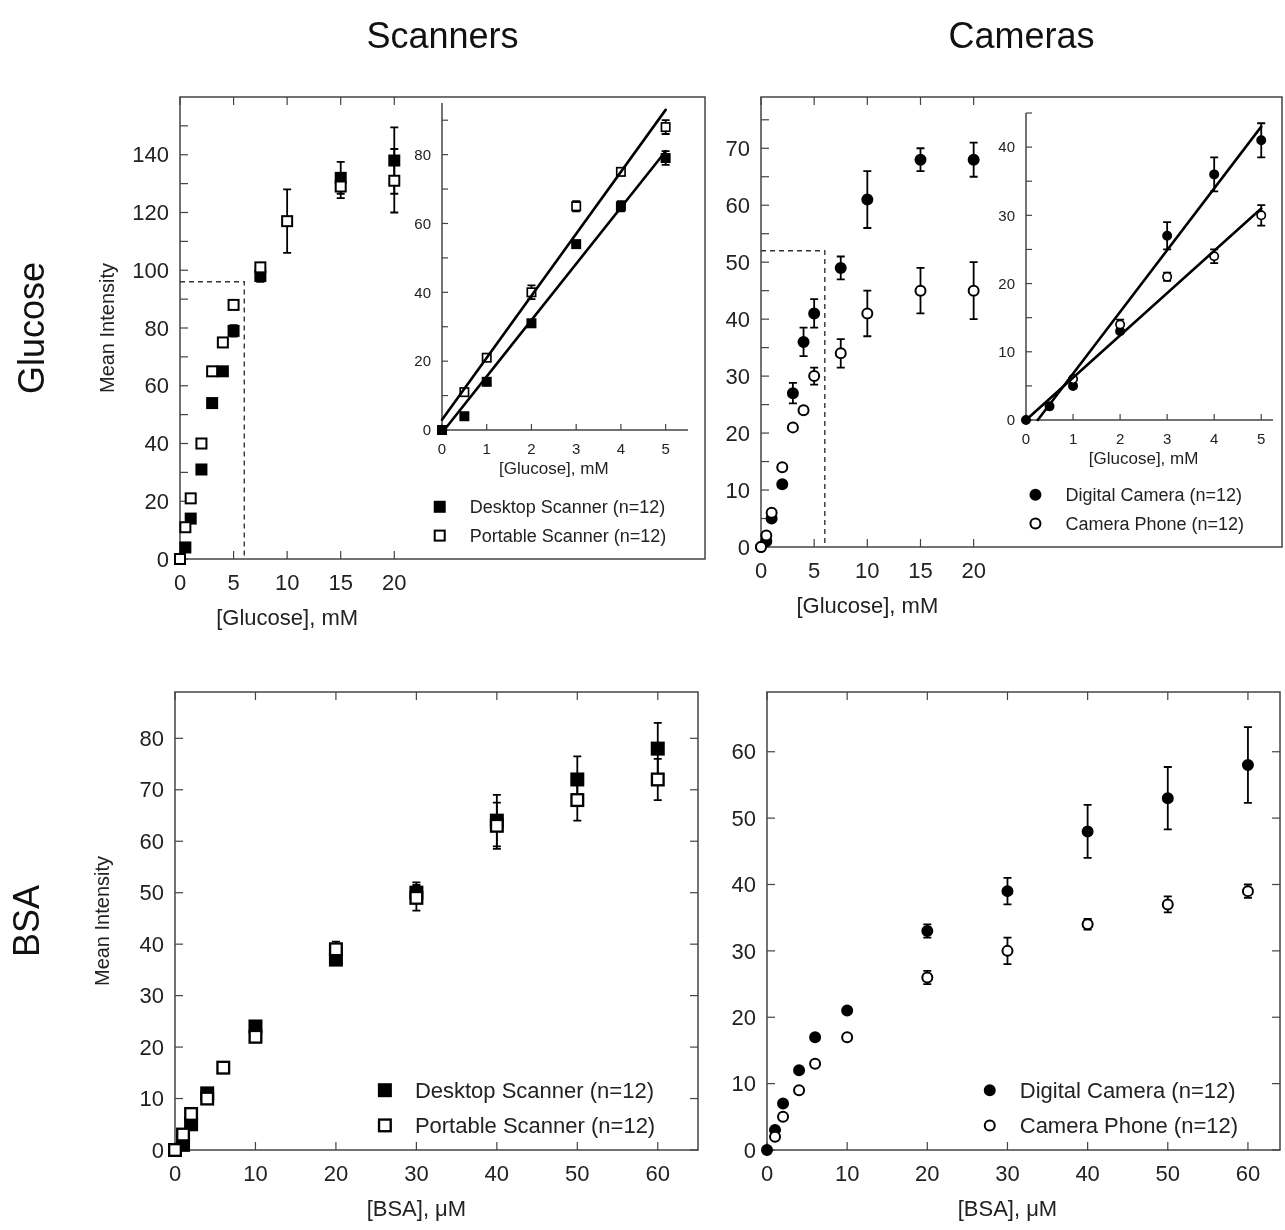  What do you see at coordinates (150, 213) in the screenshot?
I see `y-tick-label: 120` at bounding box center [150, 213].